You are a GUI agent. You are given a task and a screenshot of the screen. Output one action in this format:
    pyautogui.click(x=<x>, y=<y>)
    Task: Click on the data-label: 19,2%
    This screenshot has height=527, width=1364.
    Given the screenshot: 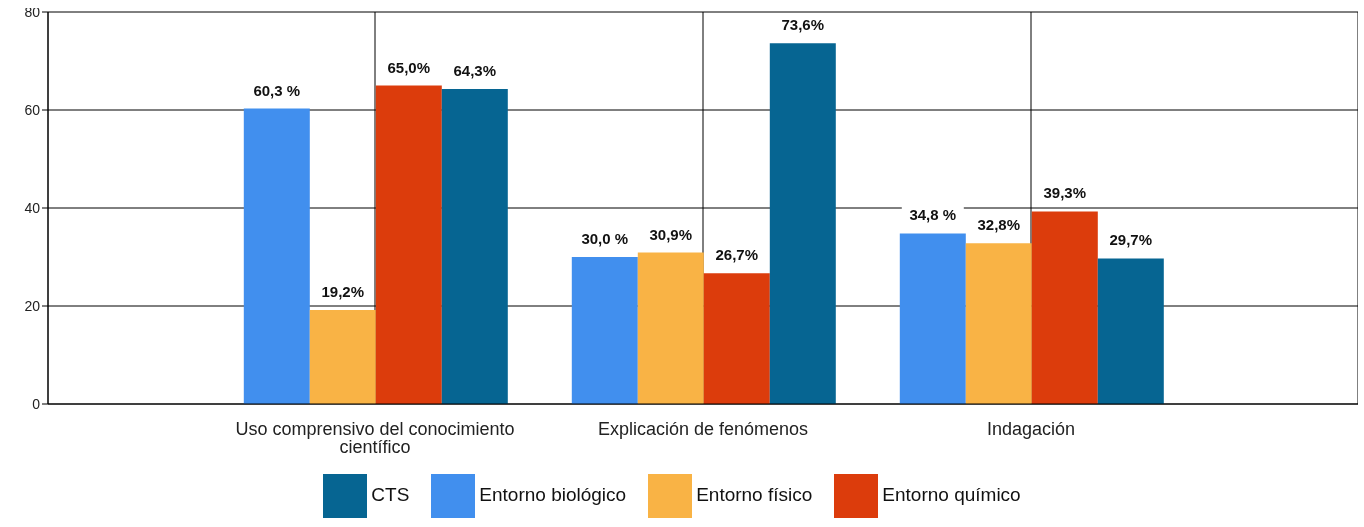 What is the action you would take?
    pyautogui.click(x=343, y=291)
    